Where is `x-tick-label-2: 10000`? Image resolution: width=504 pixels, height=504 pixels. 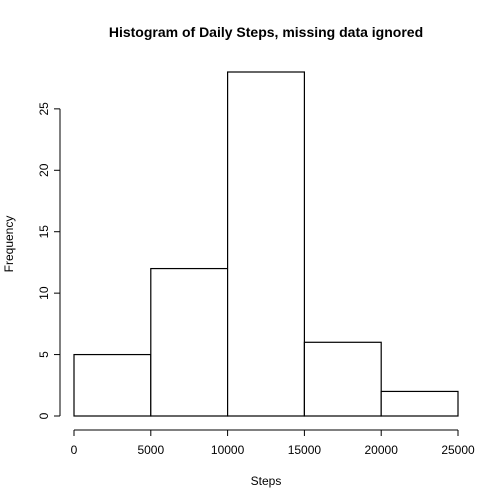
x-tick-label-2: 10000 is located at coordinates (228, 450).